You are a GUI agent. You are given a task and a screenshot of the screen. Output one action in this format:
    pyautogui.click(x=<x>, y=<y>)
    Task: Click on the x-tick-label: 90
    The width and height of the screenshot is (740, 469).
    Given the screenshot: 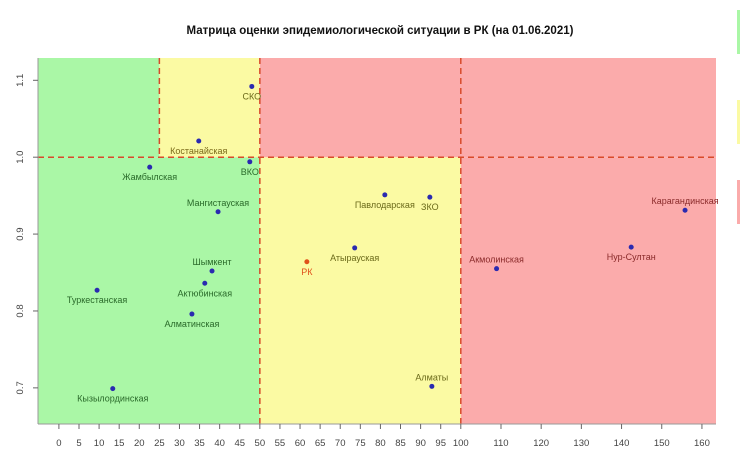 What is the action you would take?
    pyautogui.click(x=420, y=443)
    